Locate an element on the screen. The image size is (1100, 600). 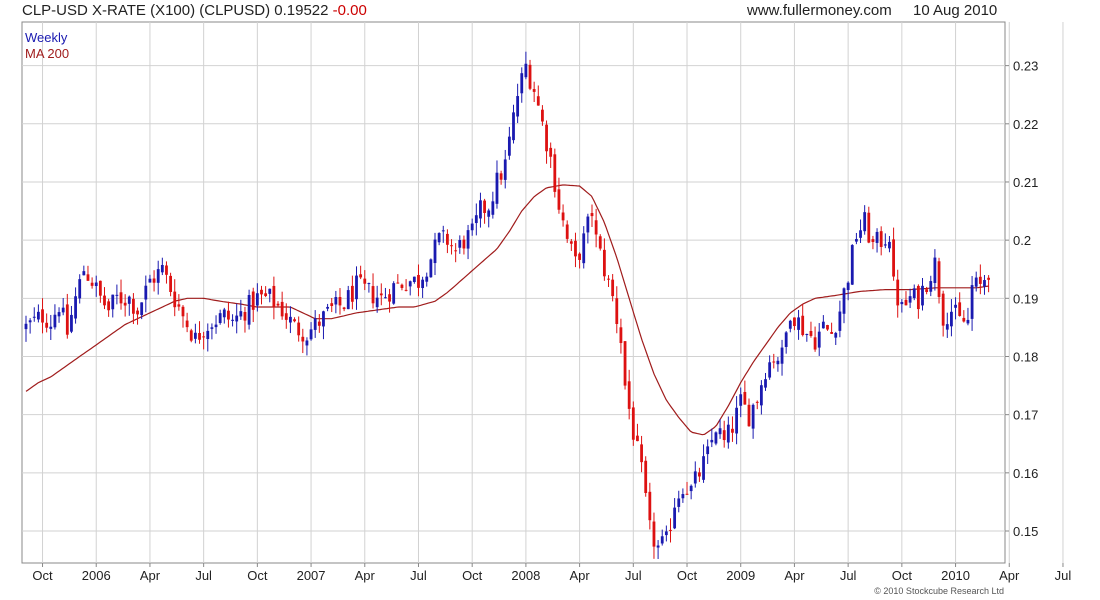
y-tick-label: 0.15 is located at coordinates (1025, 531).